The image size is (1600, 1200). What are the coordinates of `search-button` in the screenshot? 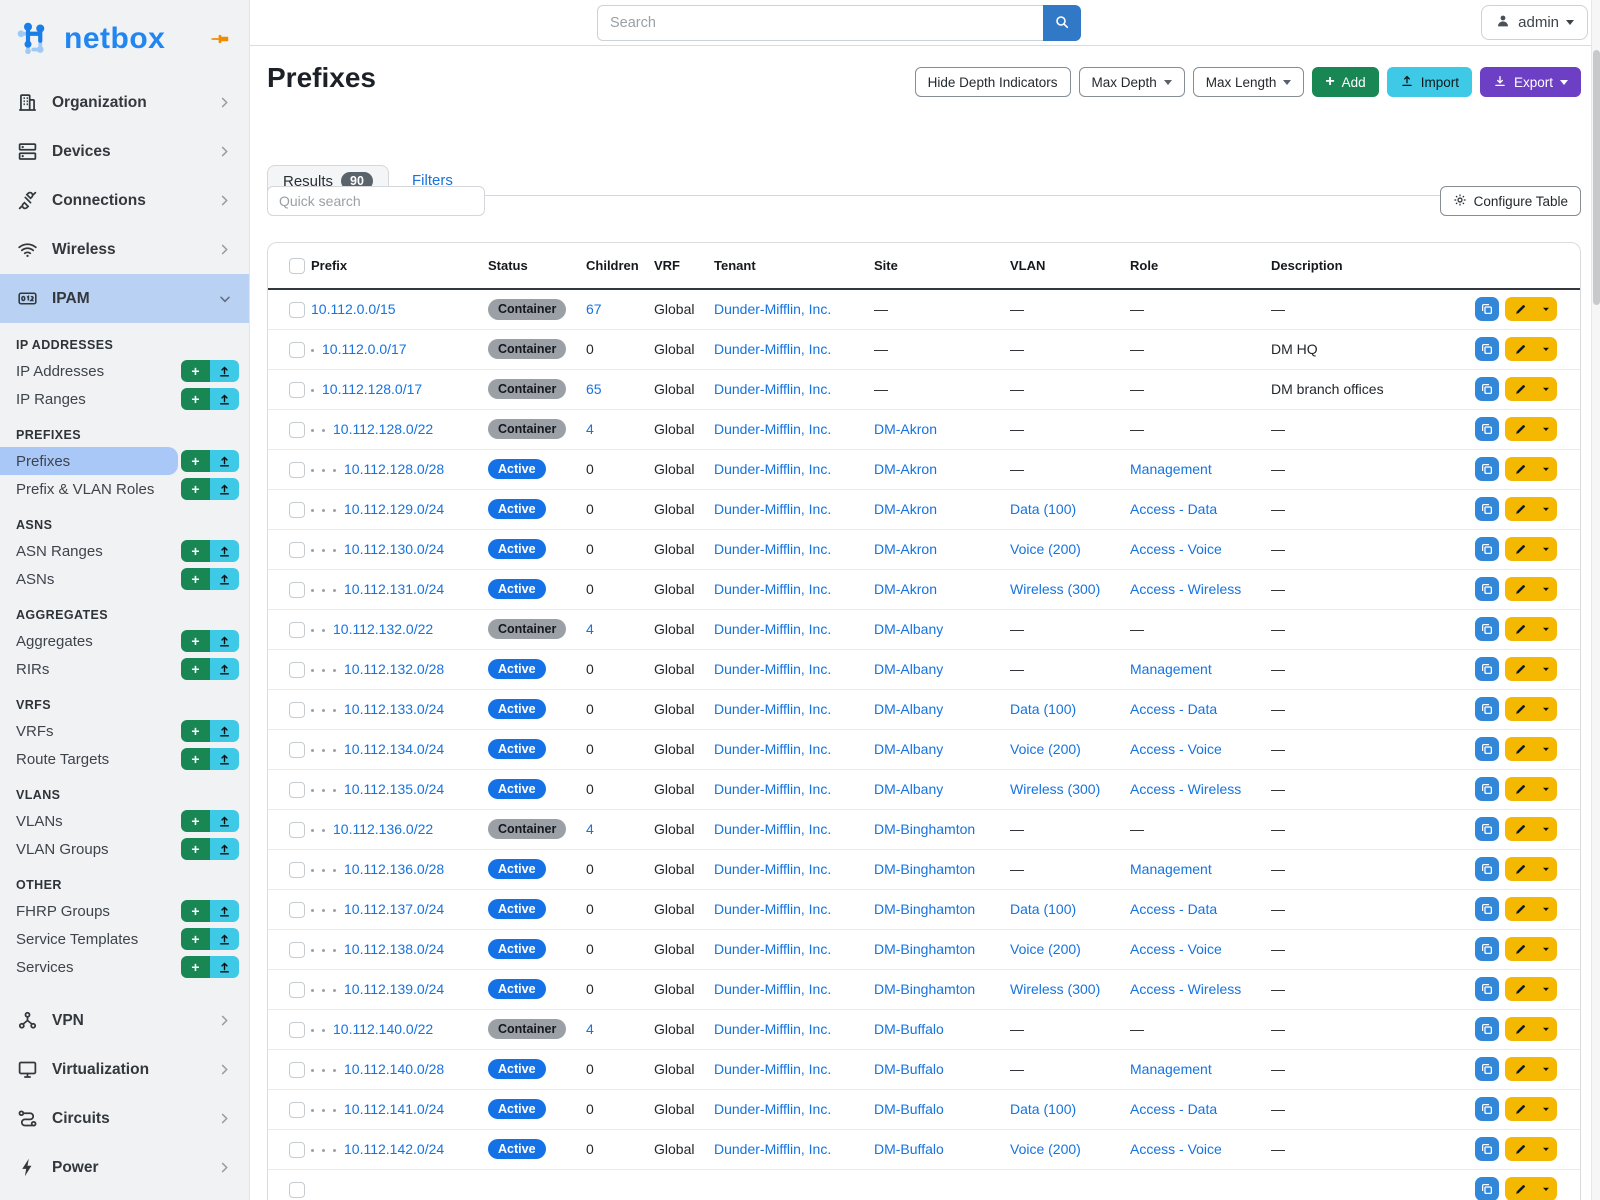 It's located at (1062, 23).